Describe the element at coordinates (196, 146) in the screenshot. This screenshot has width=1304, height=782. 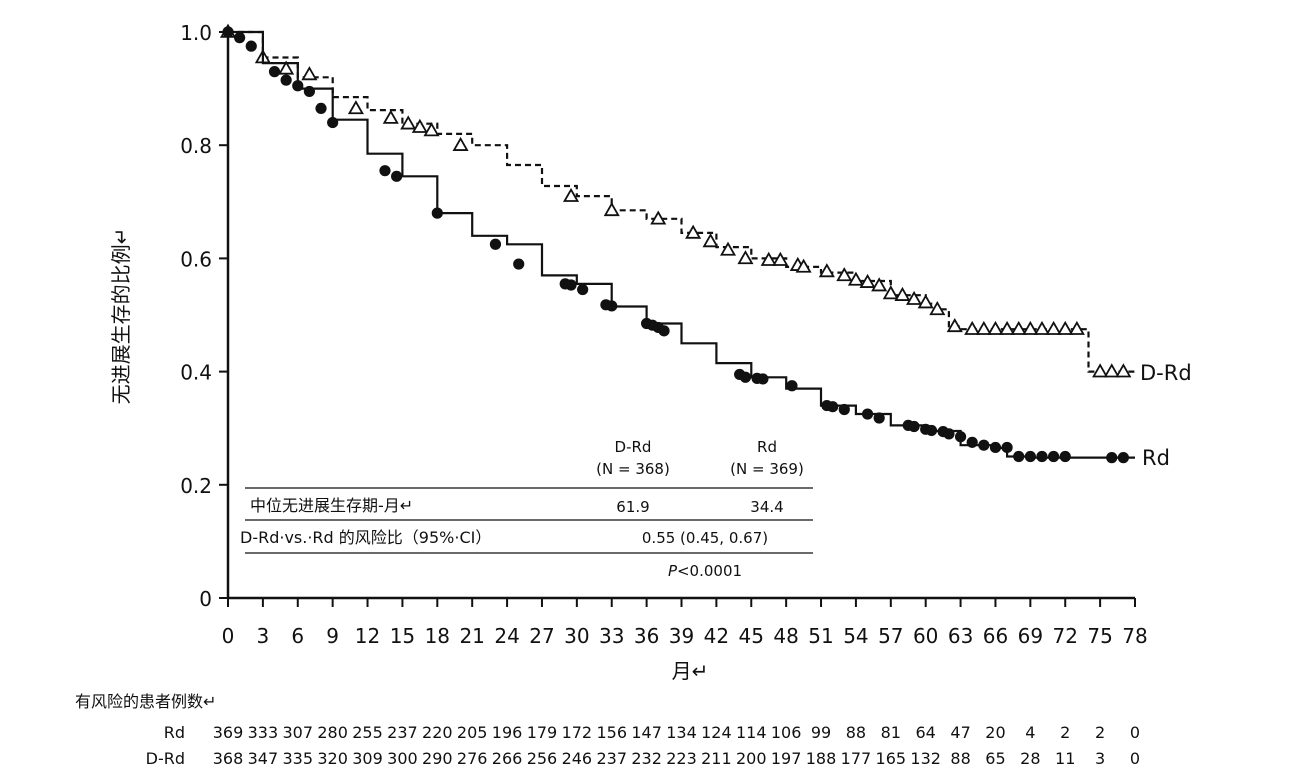
I see `y-tick-label: 0.8` at that location.